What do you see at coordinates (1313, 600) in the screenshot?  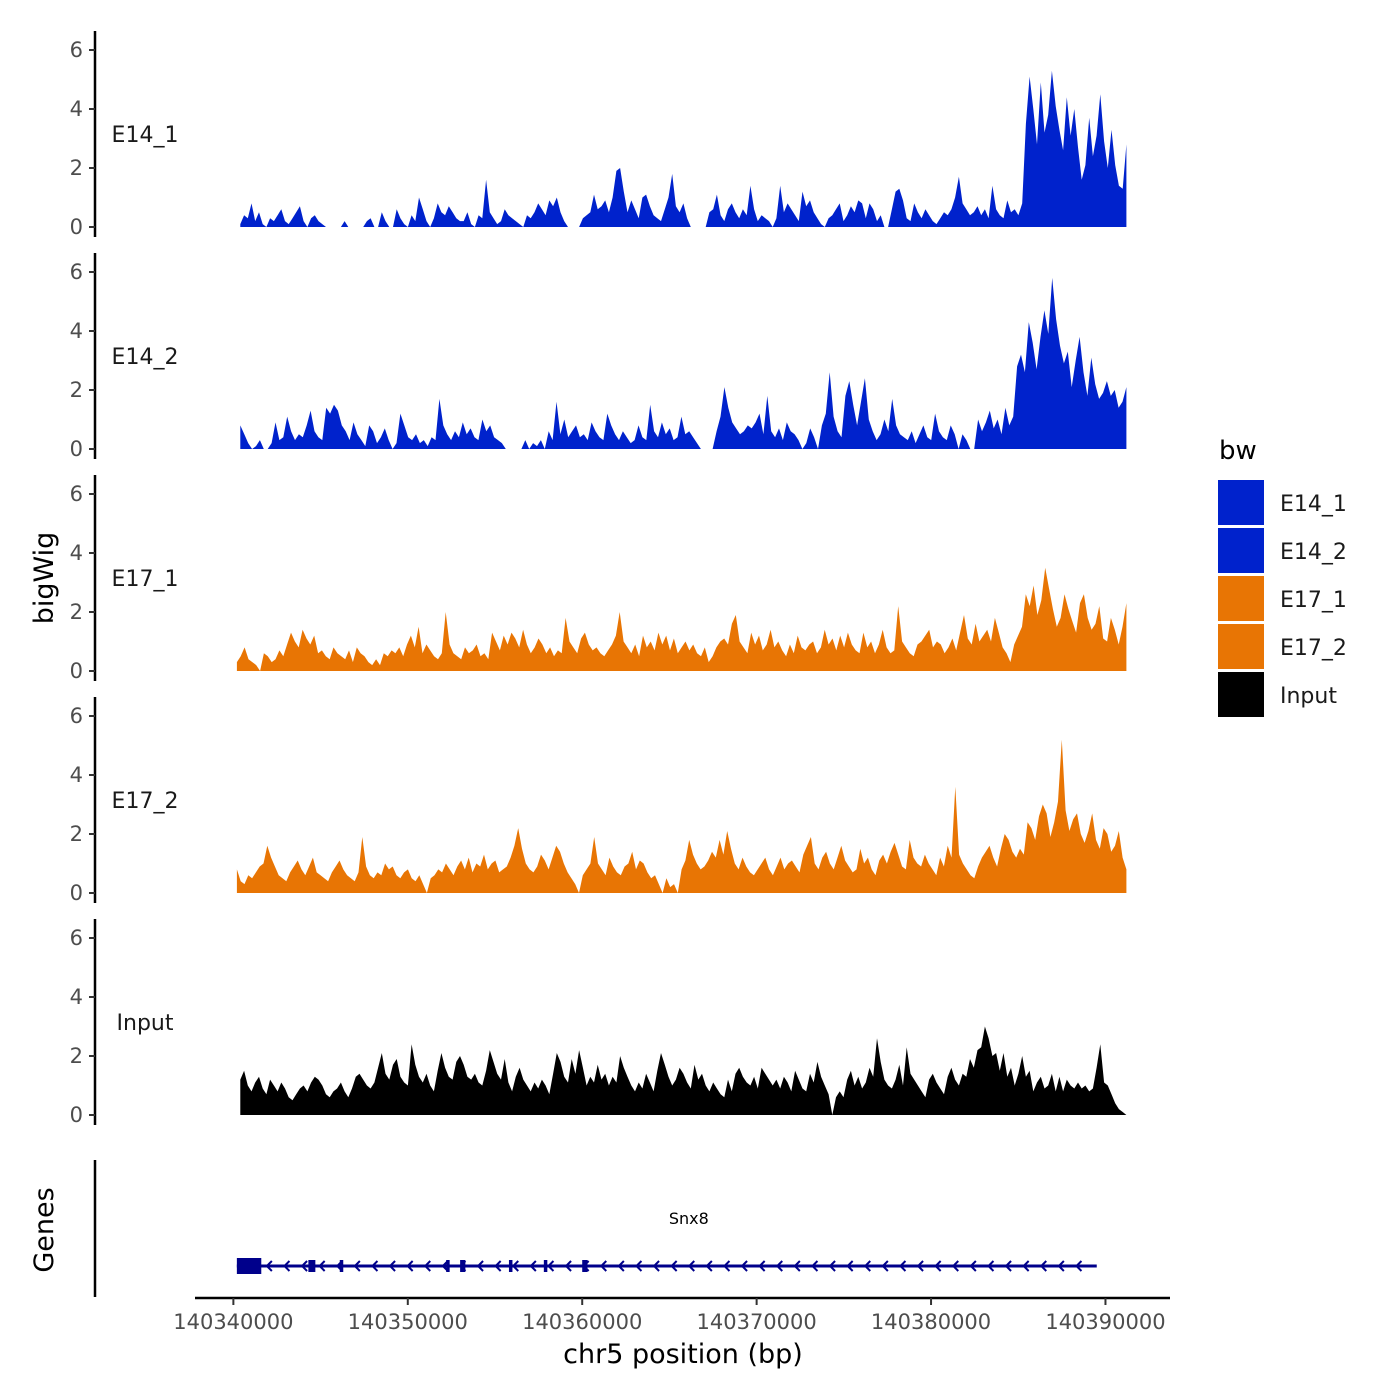 I see `legend-label: E17_1` at bounding box center [1313, 600].